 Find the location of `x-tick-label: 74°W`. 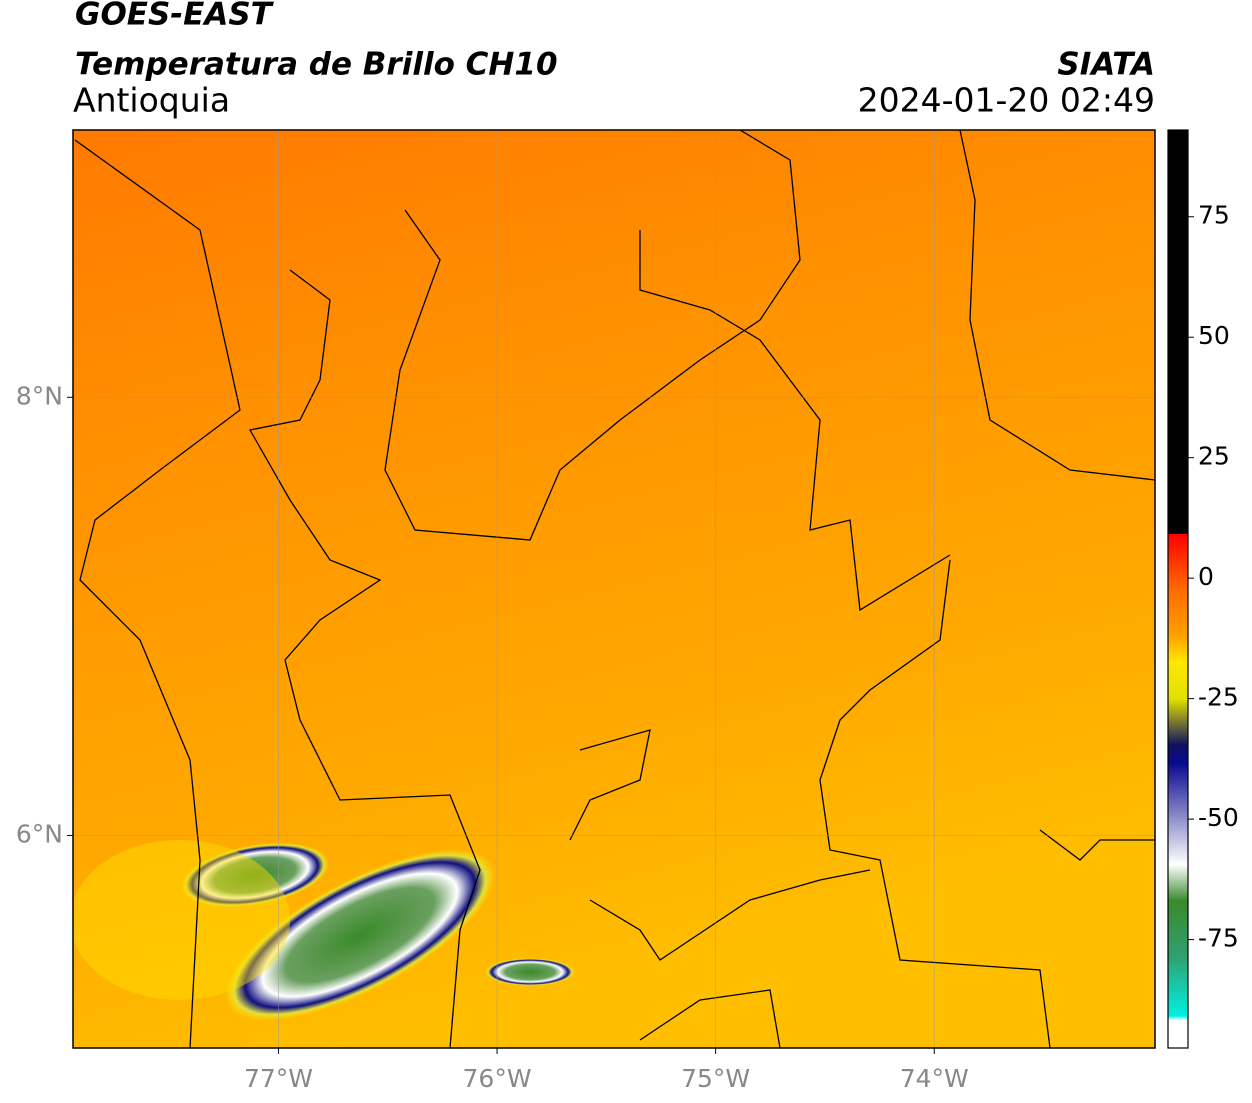

x-tick-label: 74°W is located at coordinates (934, 1078).